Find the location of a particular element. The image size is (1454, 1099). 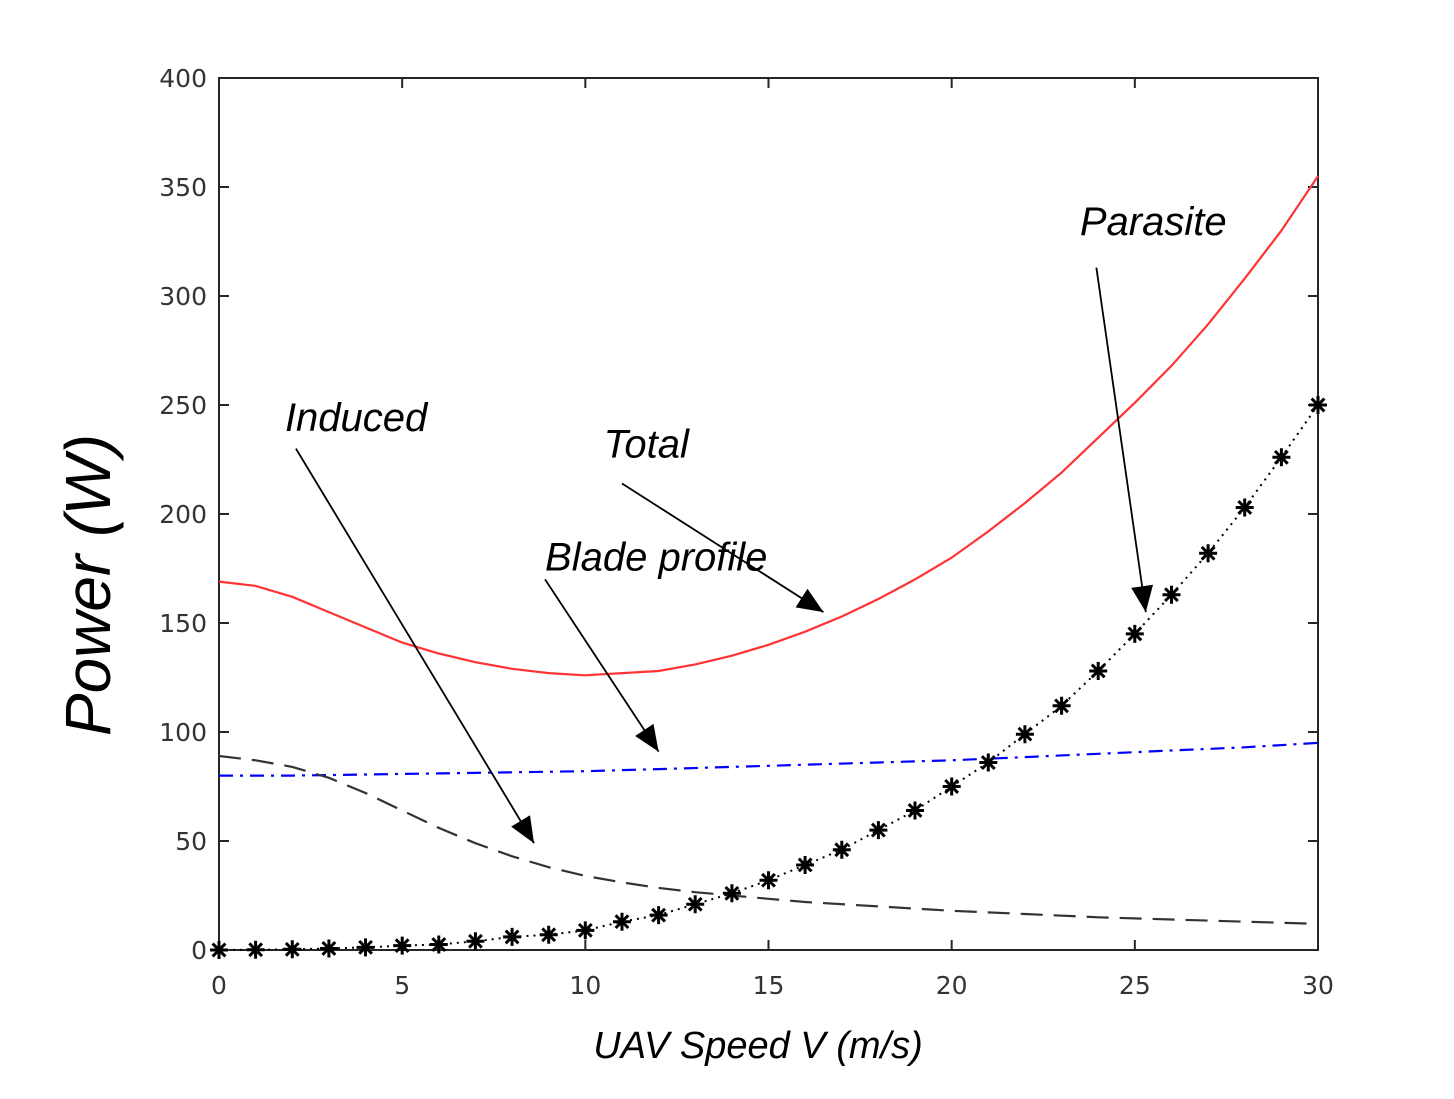

series-line-induced is located at coordinates (768, 839).